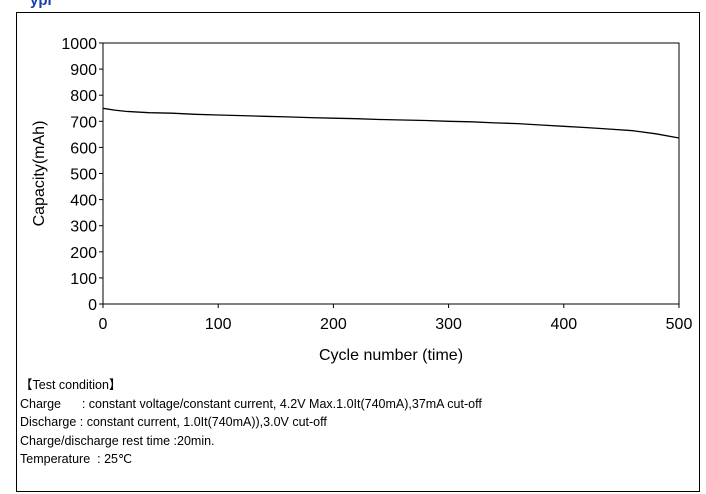 The width and height of the screenshot is (706, 494). I want to click on rest-time-condition: Charge/discharge rest time :20min., so click(117, 440).